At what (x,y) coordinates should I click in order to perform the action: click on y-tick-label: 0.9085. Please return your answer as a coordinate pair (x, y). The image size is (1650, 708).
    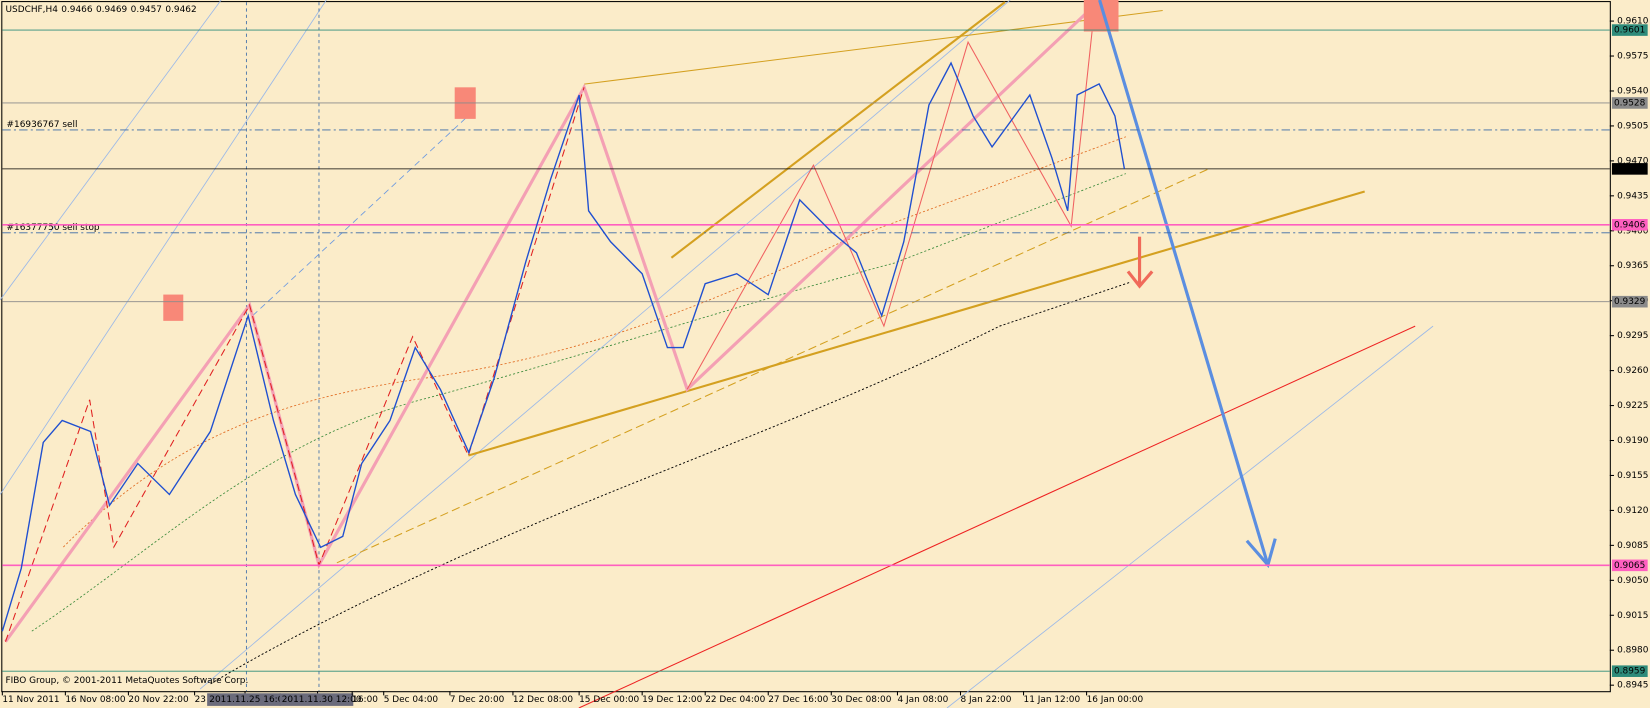
    Looking at the image, I should click on (1632, 546).